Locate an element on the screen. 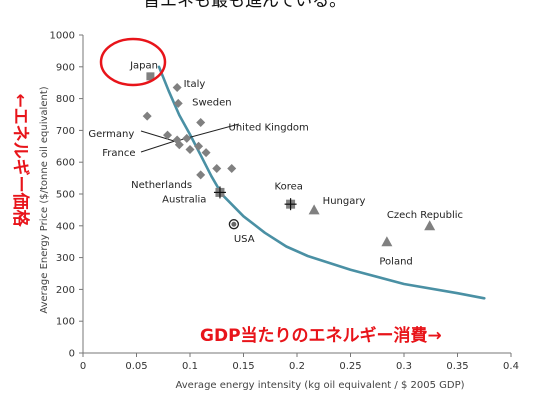 Image resolution: width=539 pixels, height=400 pixels. point-label: Korea is located at coordinates (289, 187).